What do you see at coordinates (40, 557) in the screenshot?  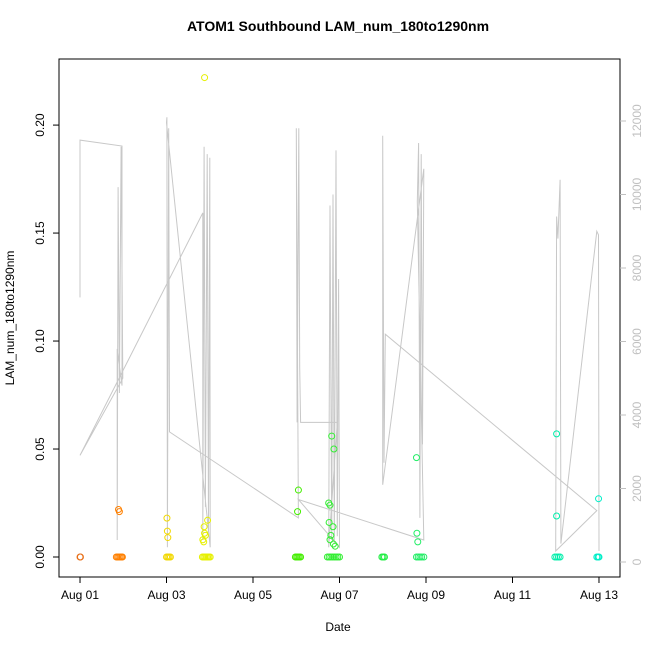 I see `y-tick-label: 0.00` at bounding box center [40, 557].